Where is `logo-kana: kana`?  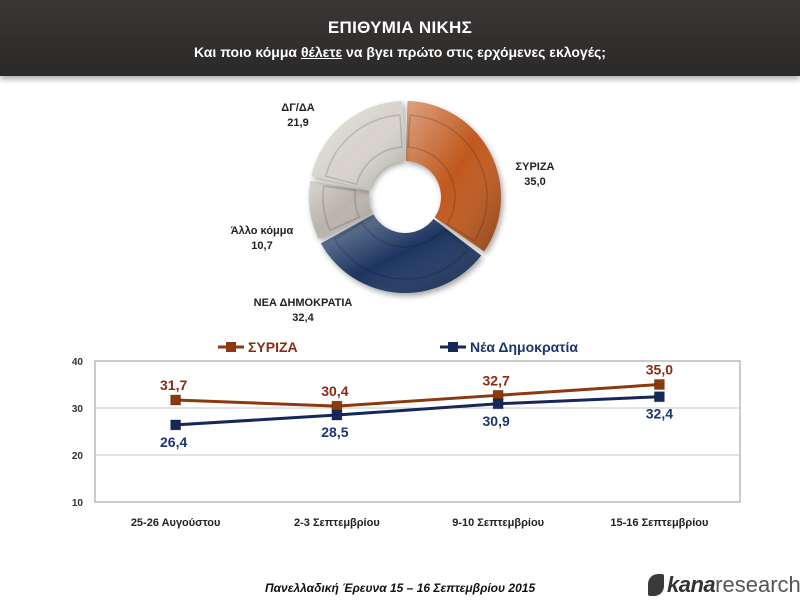
logo-kana: kana is located at coordinates (691, 584).